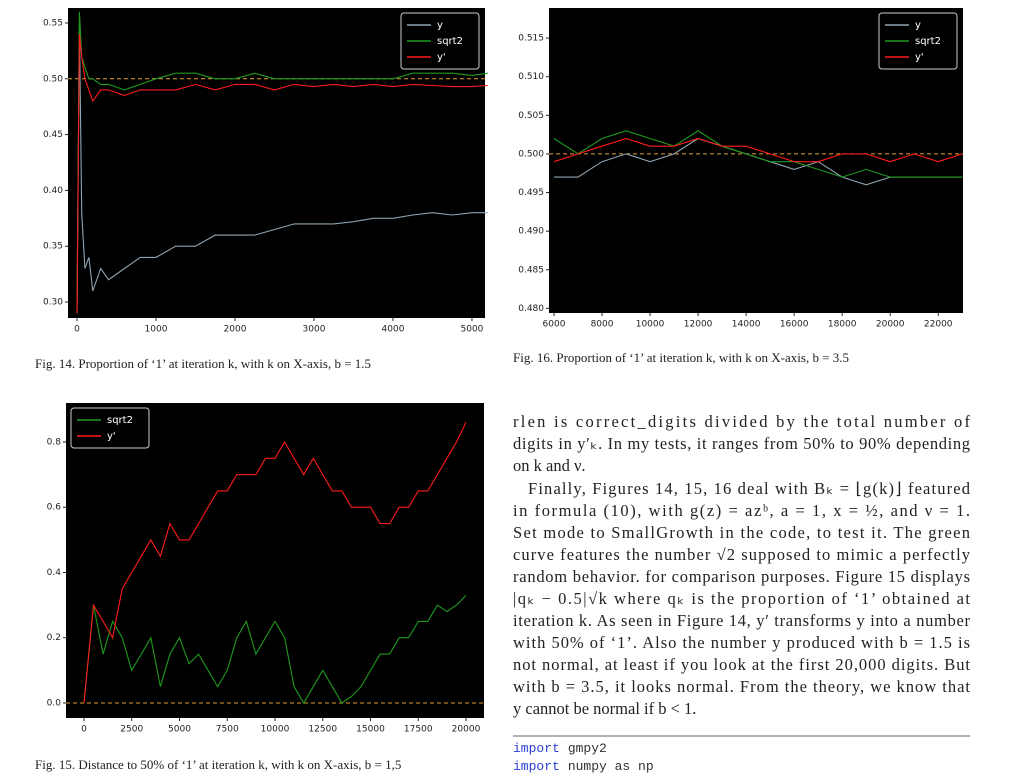  I want to click on y-tick-label: 0.4, so click(54, 573).